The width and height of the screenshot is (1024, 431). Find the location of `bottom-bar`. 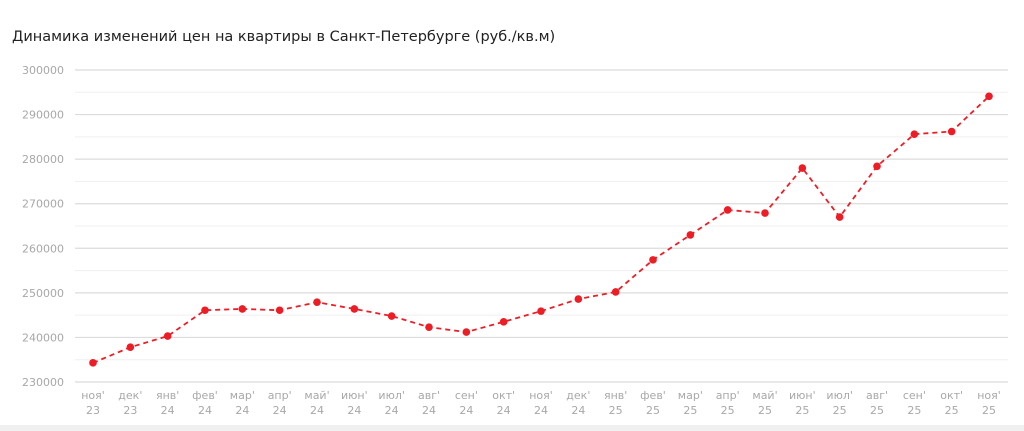

bottom-bar is located at coordinates (512, 428).